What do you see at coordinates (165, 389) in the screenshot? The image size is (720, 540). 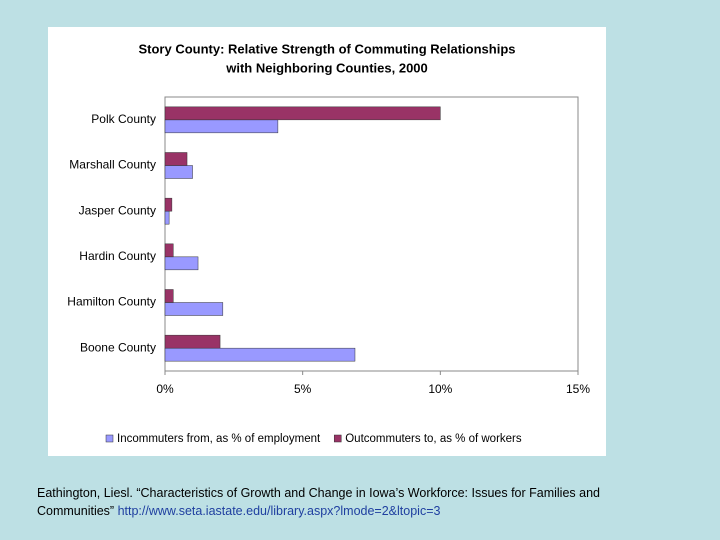 I see `x-tick-label: 0%` at bounding box center [165, 389].